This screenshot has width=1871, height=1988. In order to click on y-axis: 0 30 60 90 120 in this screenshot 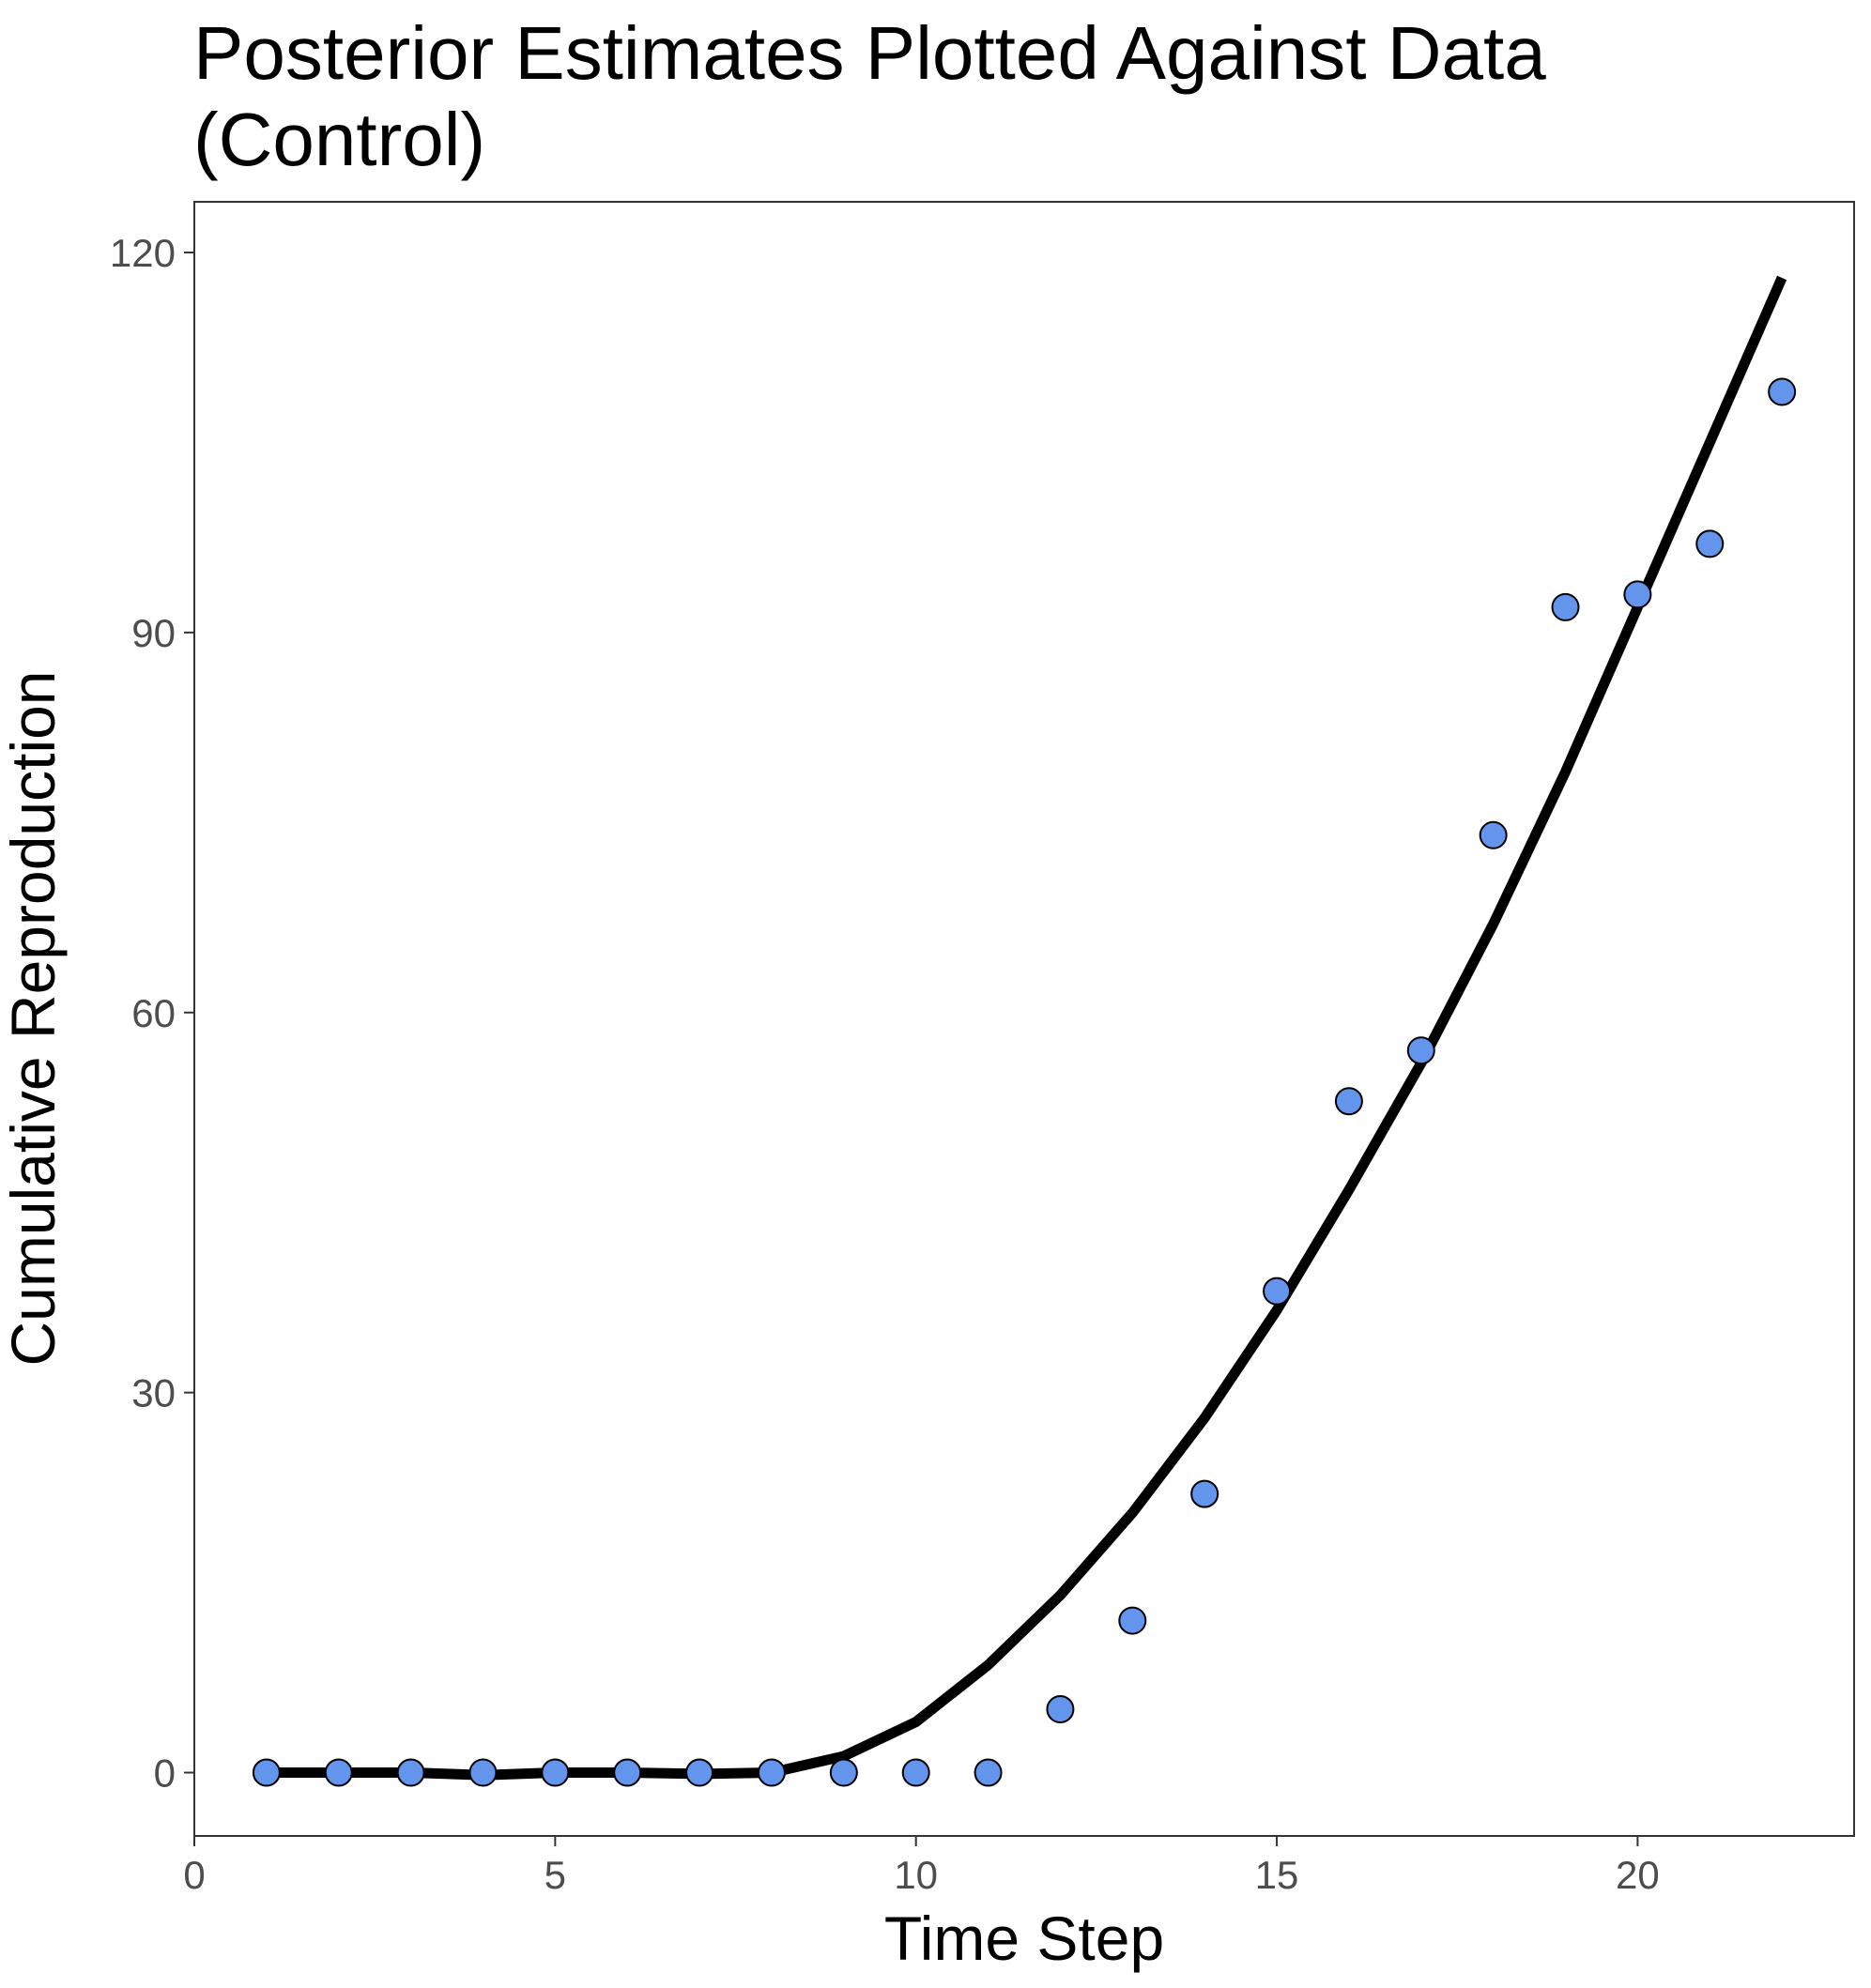, I will do `click(152, 1013)`.